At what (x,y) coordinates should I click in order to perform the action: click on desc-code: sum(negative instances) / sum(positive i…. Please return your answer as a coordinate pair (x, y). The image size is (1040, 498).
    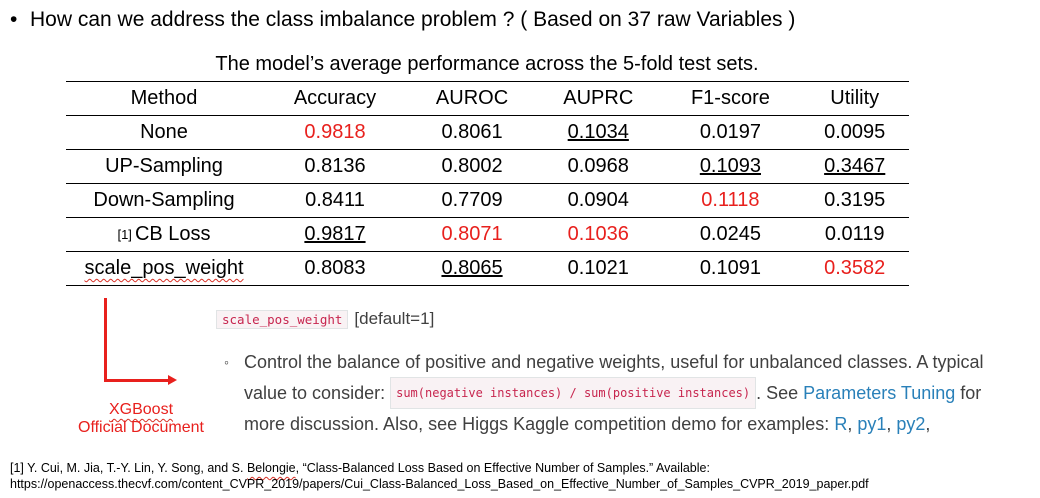
    Looking at the image, I should click on (573, 393).